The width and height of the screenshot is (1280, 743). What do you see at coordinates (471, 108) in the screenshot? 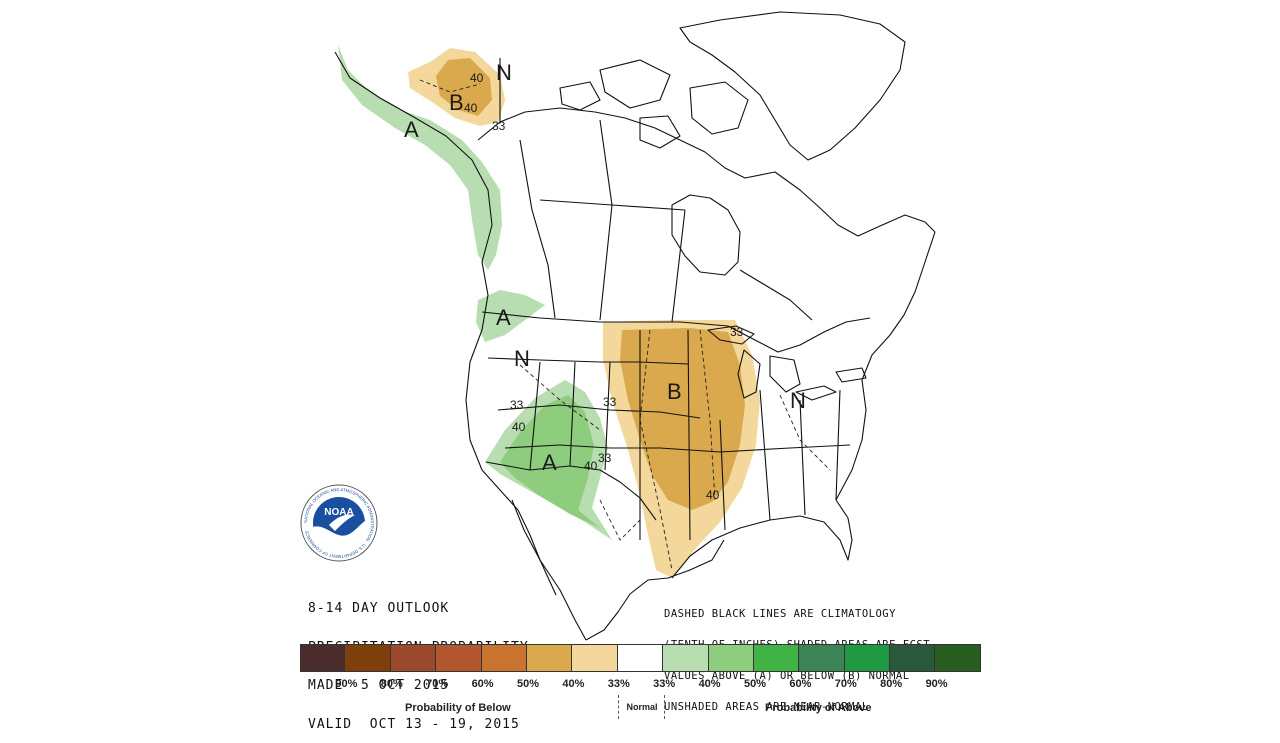
I see `alaska-contour-40b: 40` at bounding box center [471, 108].